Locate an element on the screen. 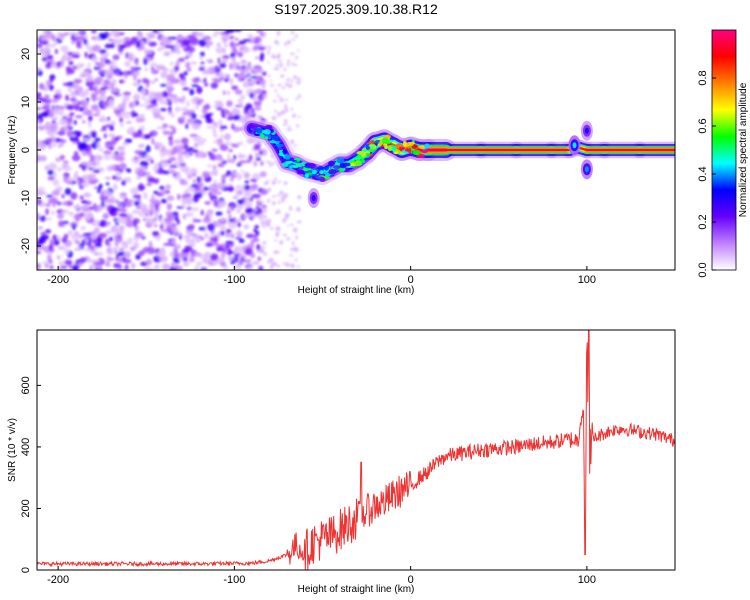 Image resolution: width=750 pixels, height=600 pixels. blob-mark is located at coordinates (586, 130).